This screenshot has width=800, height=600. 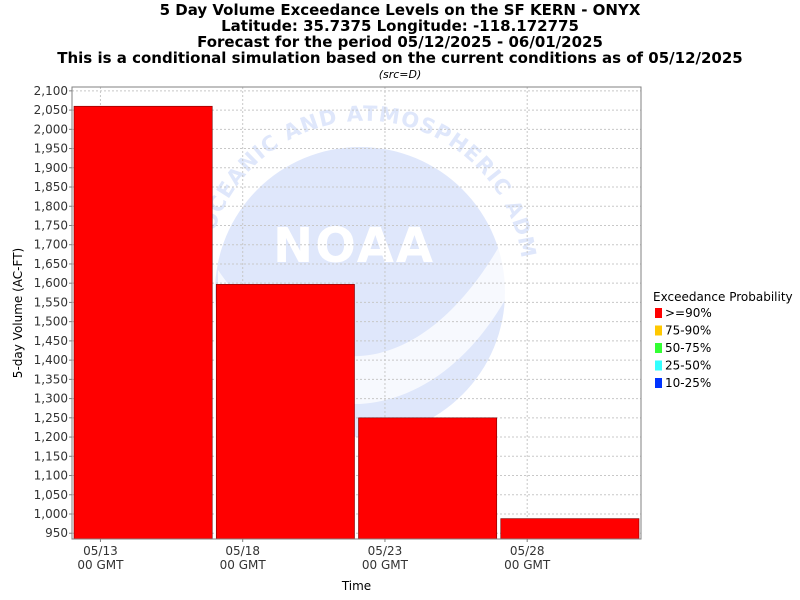 I want to click on y-tick-label: 2,000, so click(x=51, y=129).